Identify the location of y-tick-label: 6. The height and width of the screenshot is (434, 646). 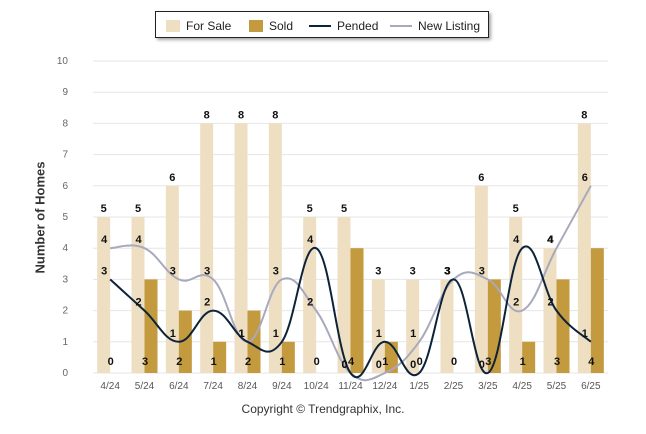
(65, 186).